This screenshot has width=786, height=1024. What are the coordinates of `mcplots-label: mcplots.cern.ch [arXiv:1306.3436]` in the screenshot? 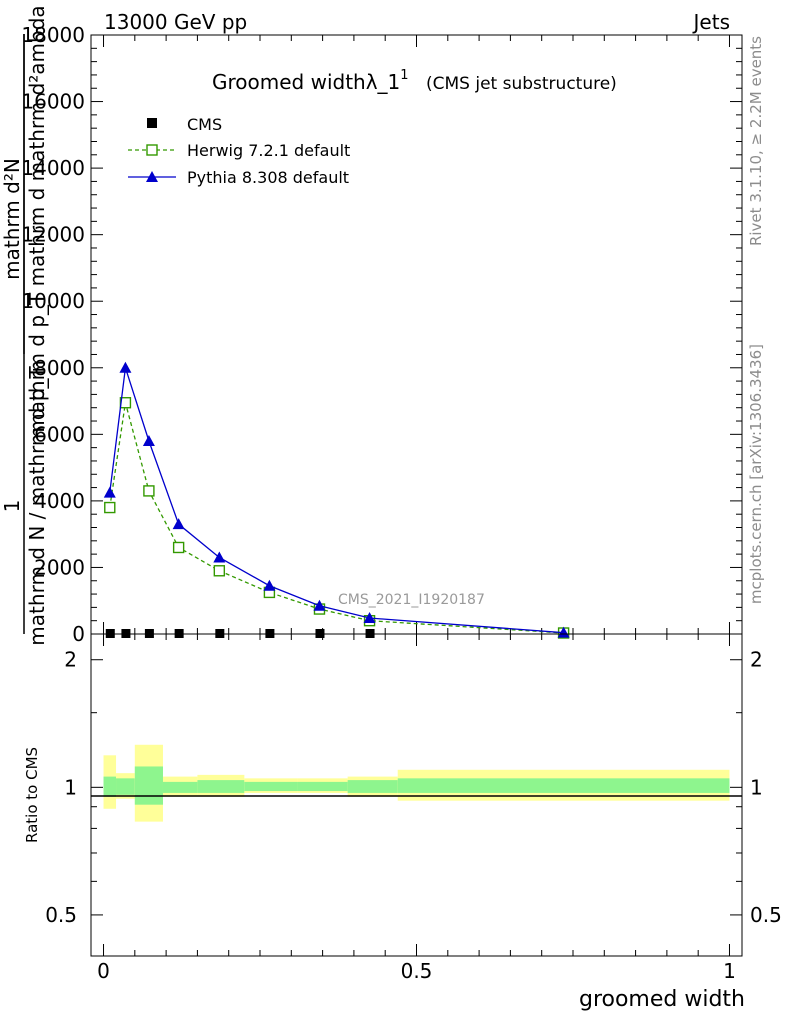 It's located at (756, 474).